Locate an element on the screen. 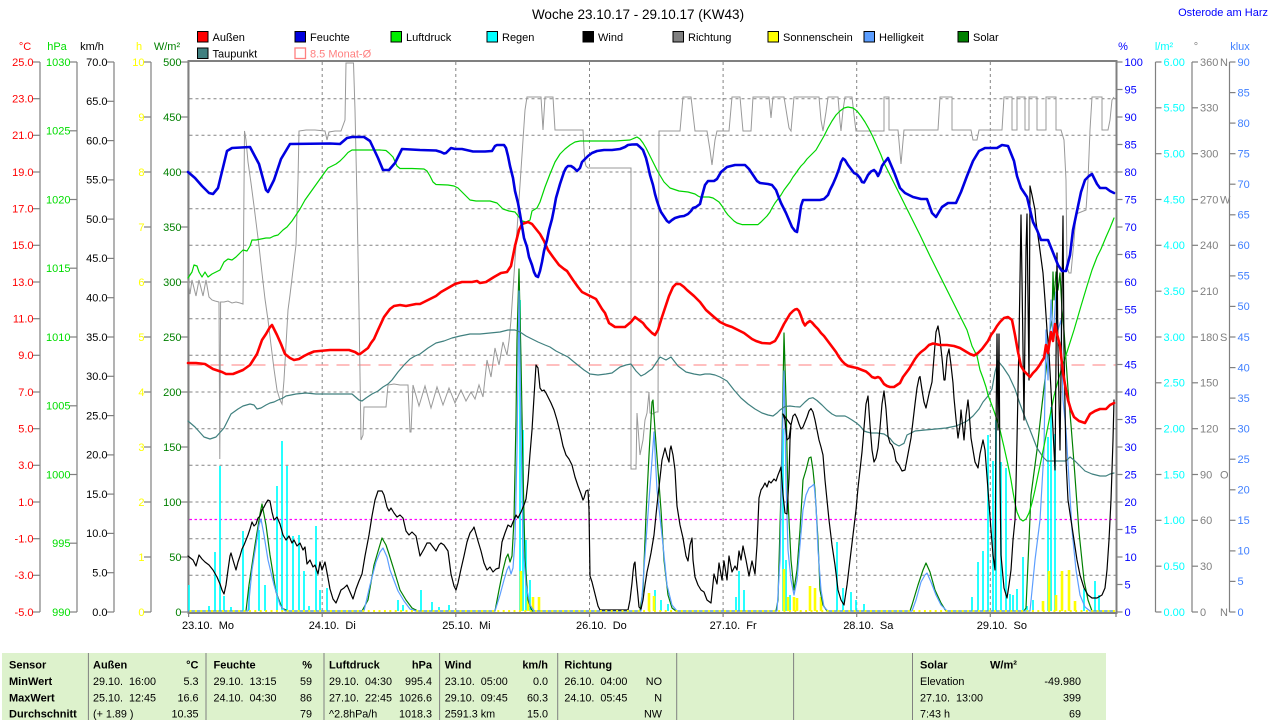 This screenshot has height=724, width=1274. svg-text: 27.10. 22:45 is located at coordinates (360, 698).